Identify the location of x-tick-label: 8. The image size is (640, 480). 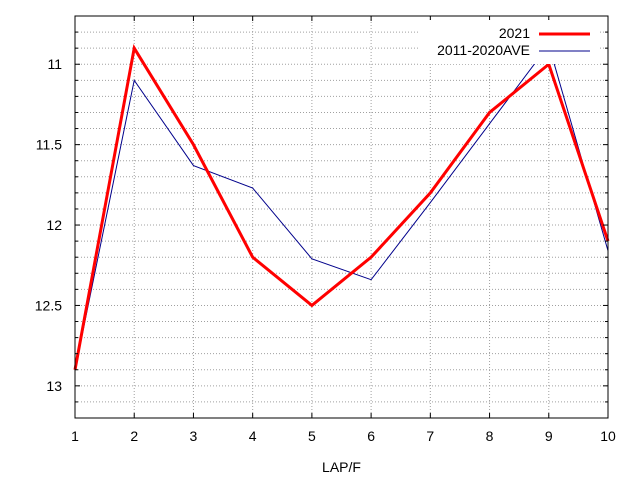
(490, 436).